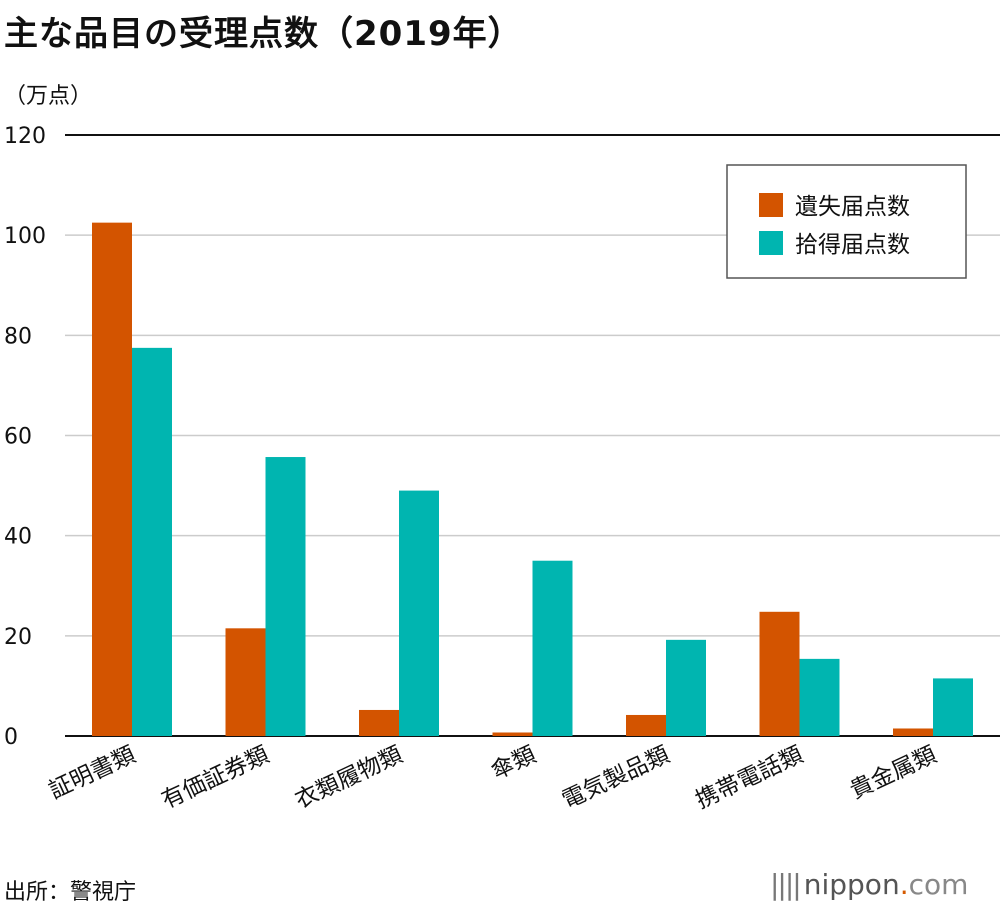  What do you see at coordinates (513, 763) in the screenshot?
I see `x-tick-label-3: 傘類` at bounding box center [513, 763].